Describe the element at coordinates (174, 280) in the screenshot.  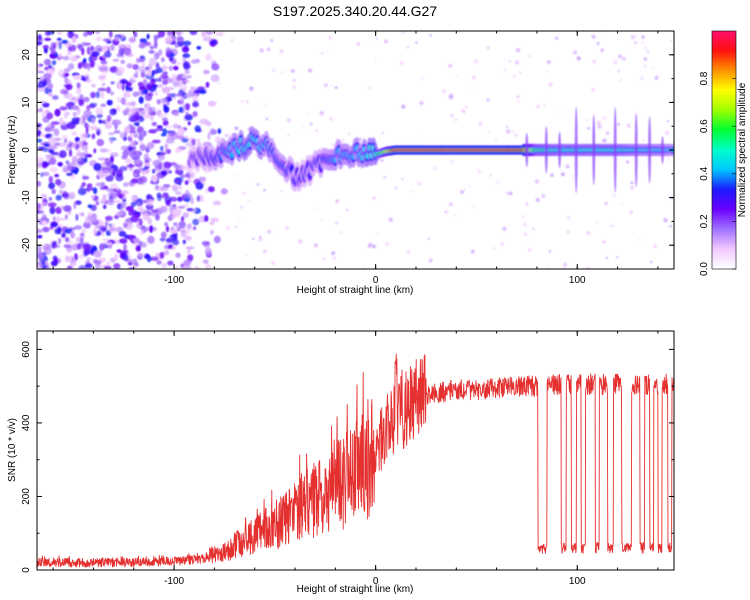
I see `x-tick-label: -100` at that location.